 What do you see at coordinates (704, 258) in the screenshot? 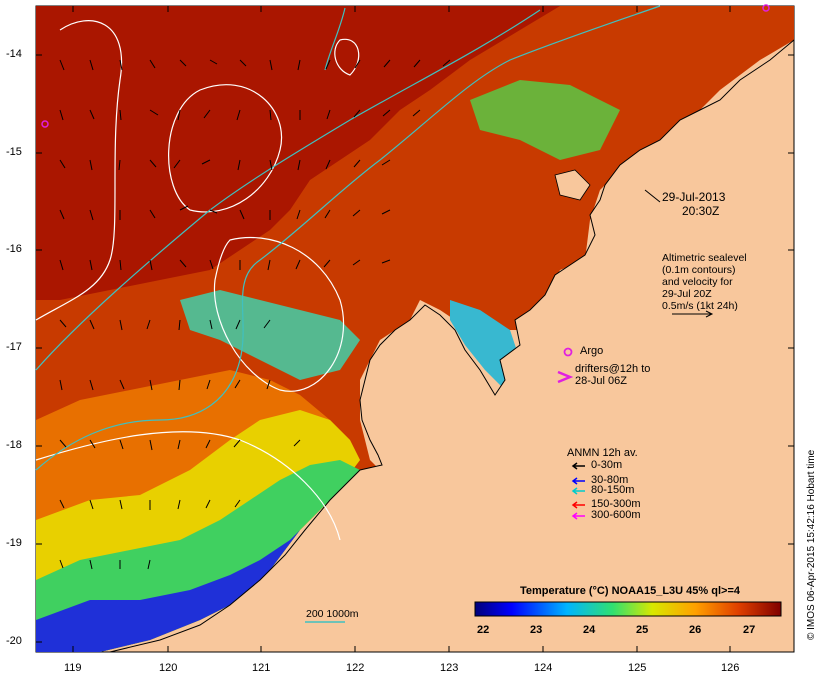
I see `altimetry-line: Altimetric sealevel` at bounding box center [704, 258].